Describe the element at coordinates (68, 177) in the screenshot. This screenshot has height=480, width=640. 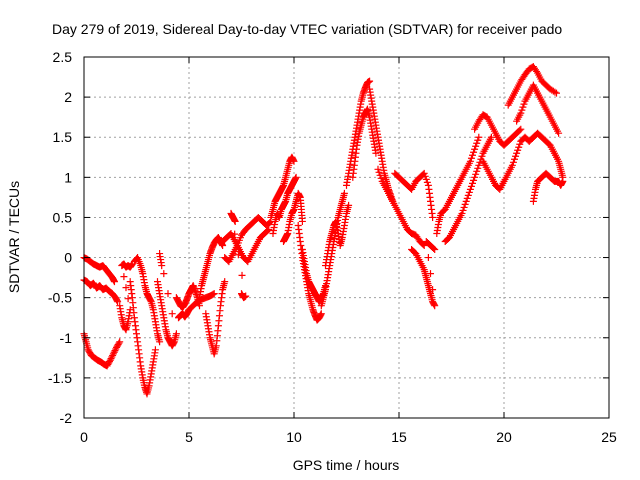
I see `y-tick-label: 1` at that location.